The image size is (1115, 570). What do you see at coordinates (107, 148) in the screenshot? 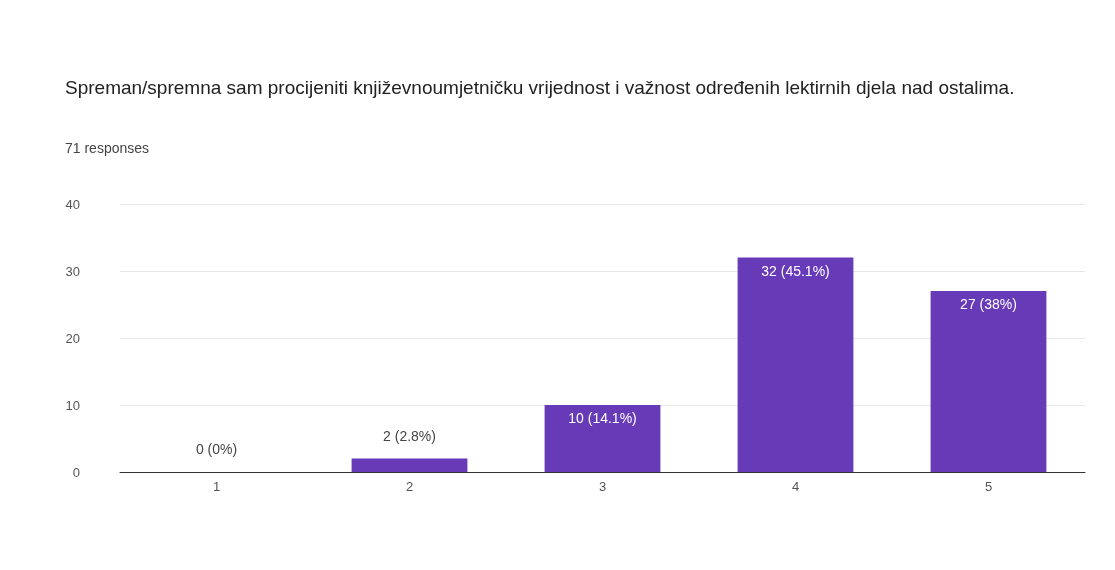
I see `chart-subtitle: 71 responses` at bounding box center [107, 148].